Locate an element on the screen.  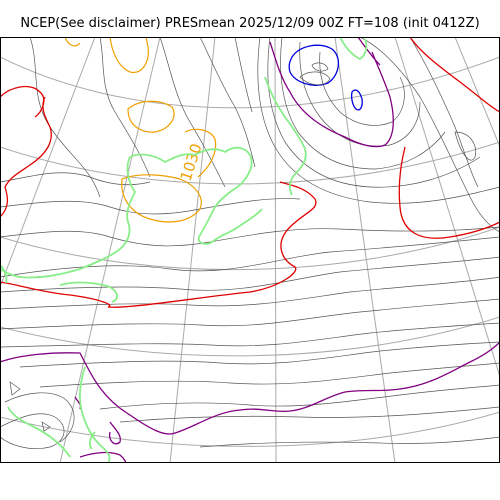
high-pressure-contours is located at coordinates (140, 130).